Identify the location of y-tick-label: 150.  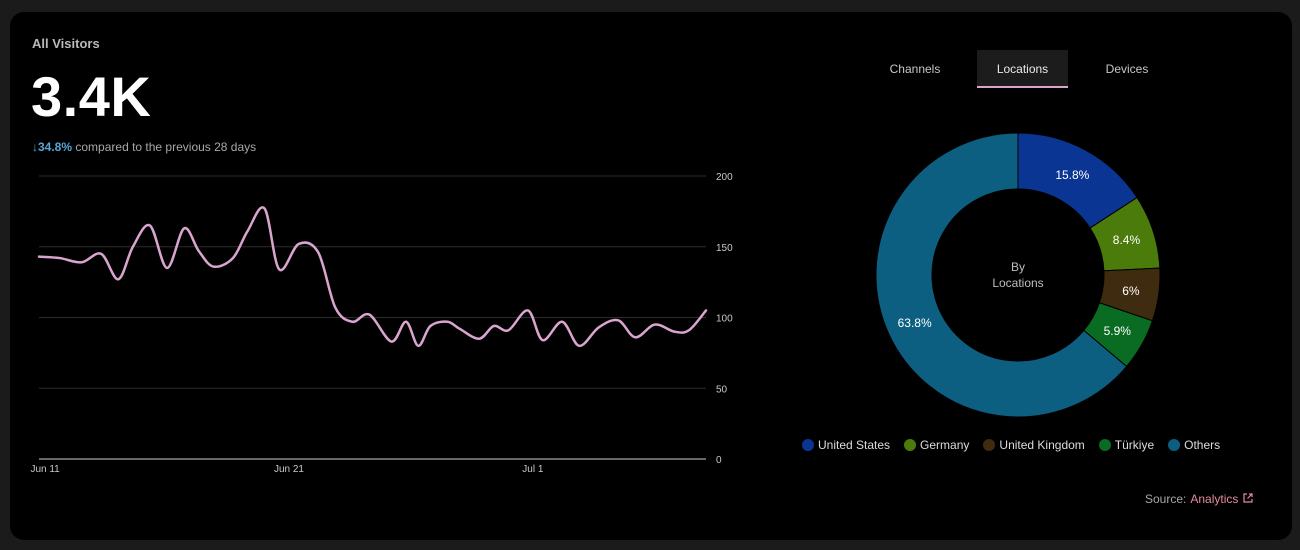
(724, 248).